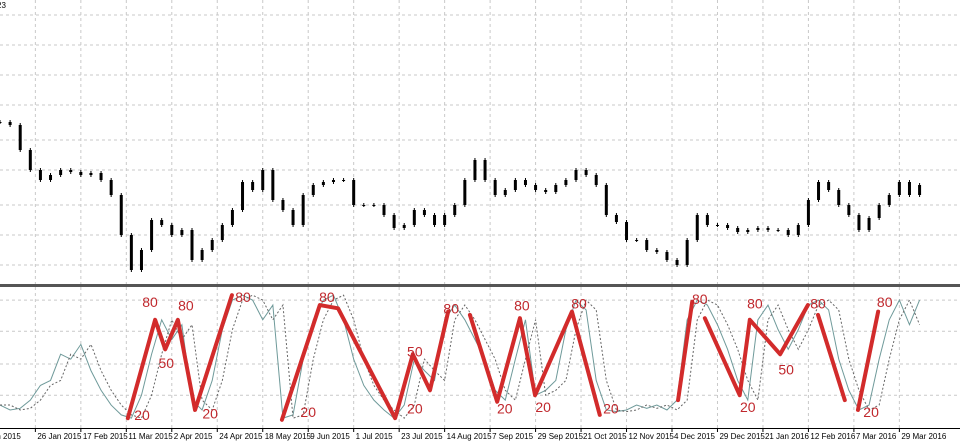 This screenshot has height=444, width=960. What do you see at coordinates (193, 436) in the screenshot?
I see `x-tick-label: 2 Apr 2015` at bounding box center [193, 436].